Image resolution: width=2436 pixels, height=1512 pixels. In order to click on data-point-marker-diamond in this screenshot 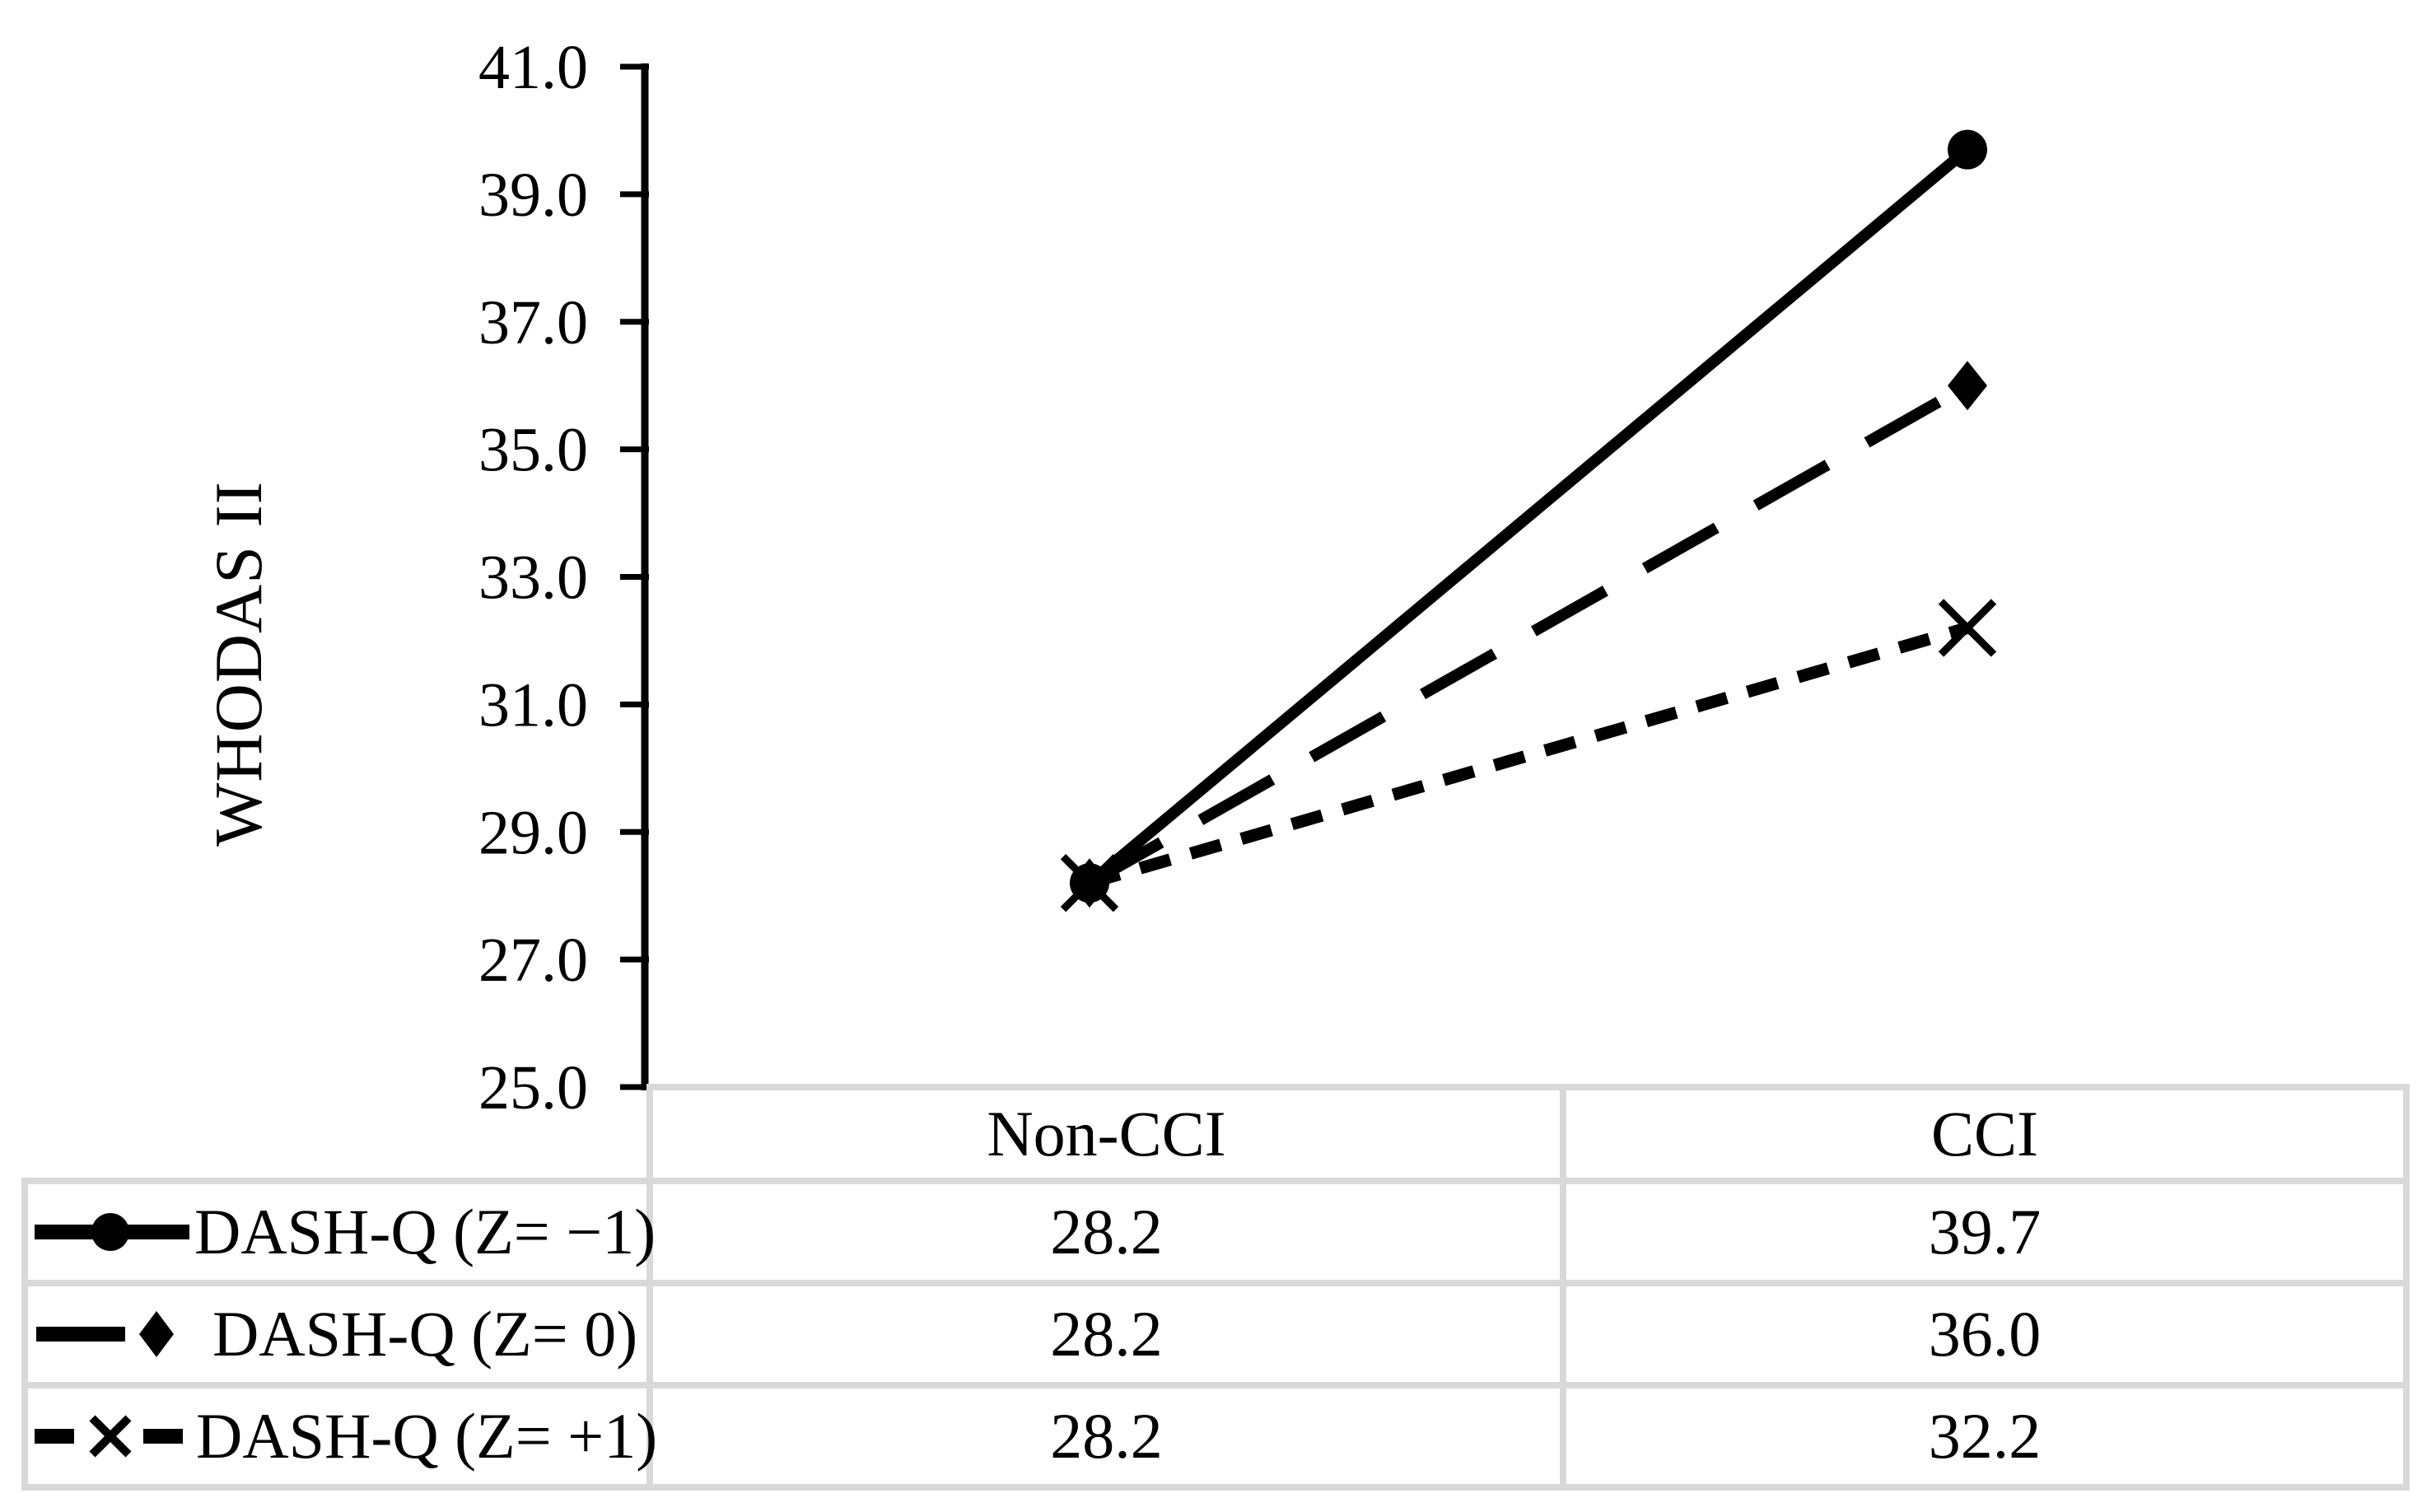, I will do `click(1967, 386)`.